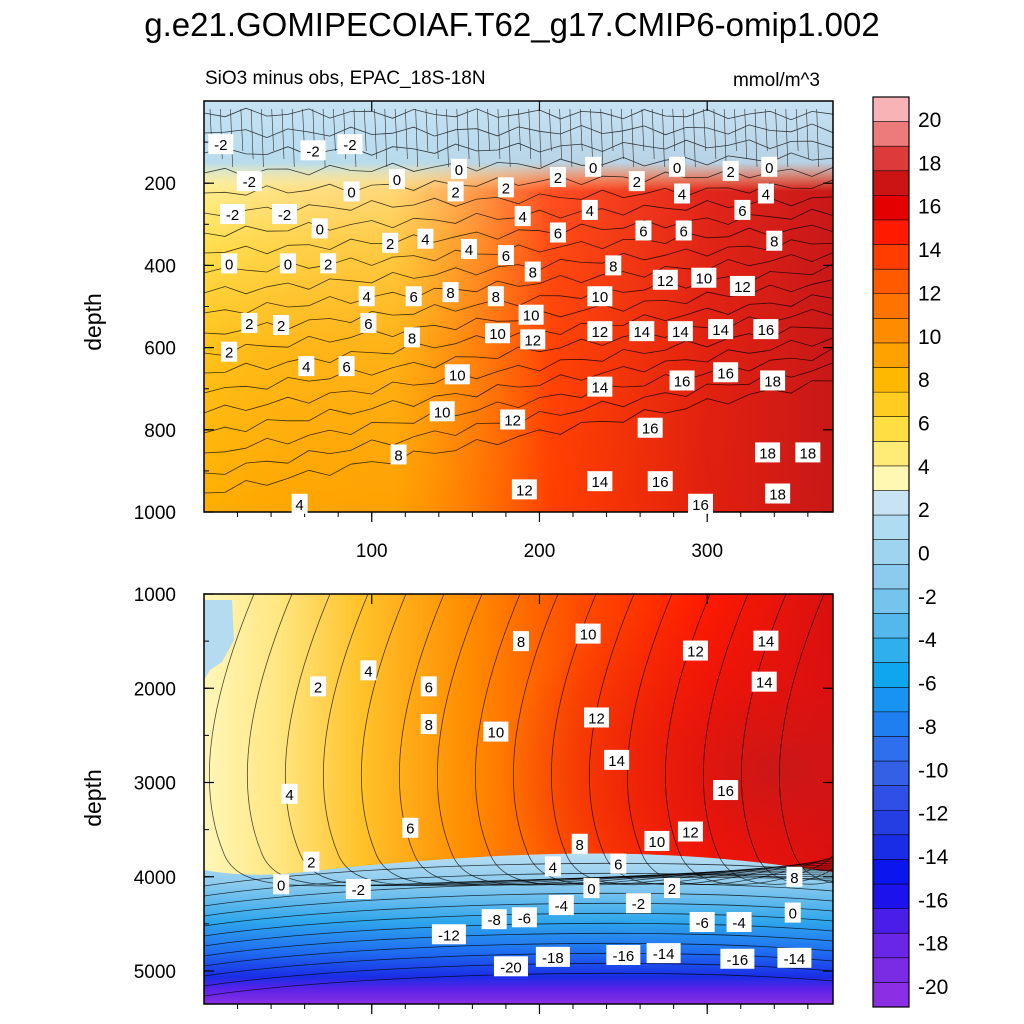 The height and width of the screenshot is (1024, 1024). I want to click on contour-label-text: 14, so click(766, 642).